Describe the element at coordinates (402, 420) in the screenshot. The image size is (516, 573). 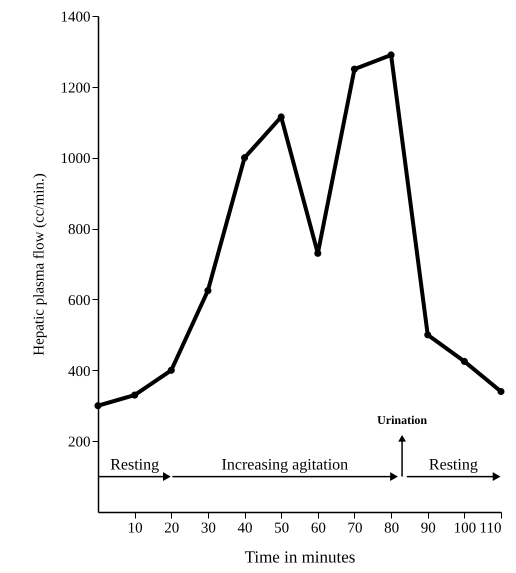
I see `annotation: Urination` at that location.